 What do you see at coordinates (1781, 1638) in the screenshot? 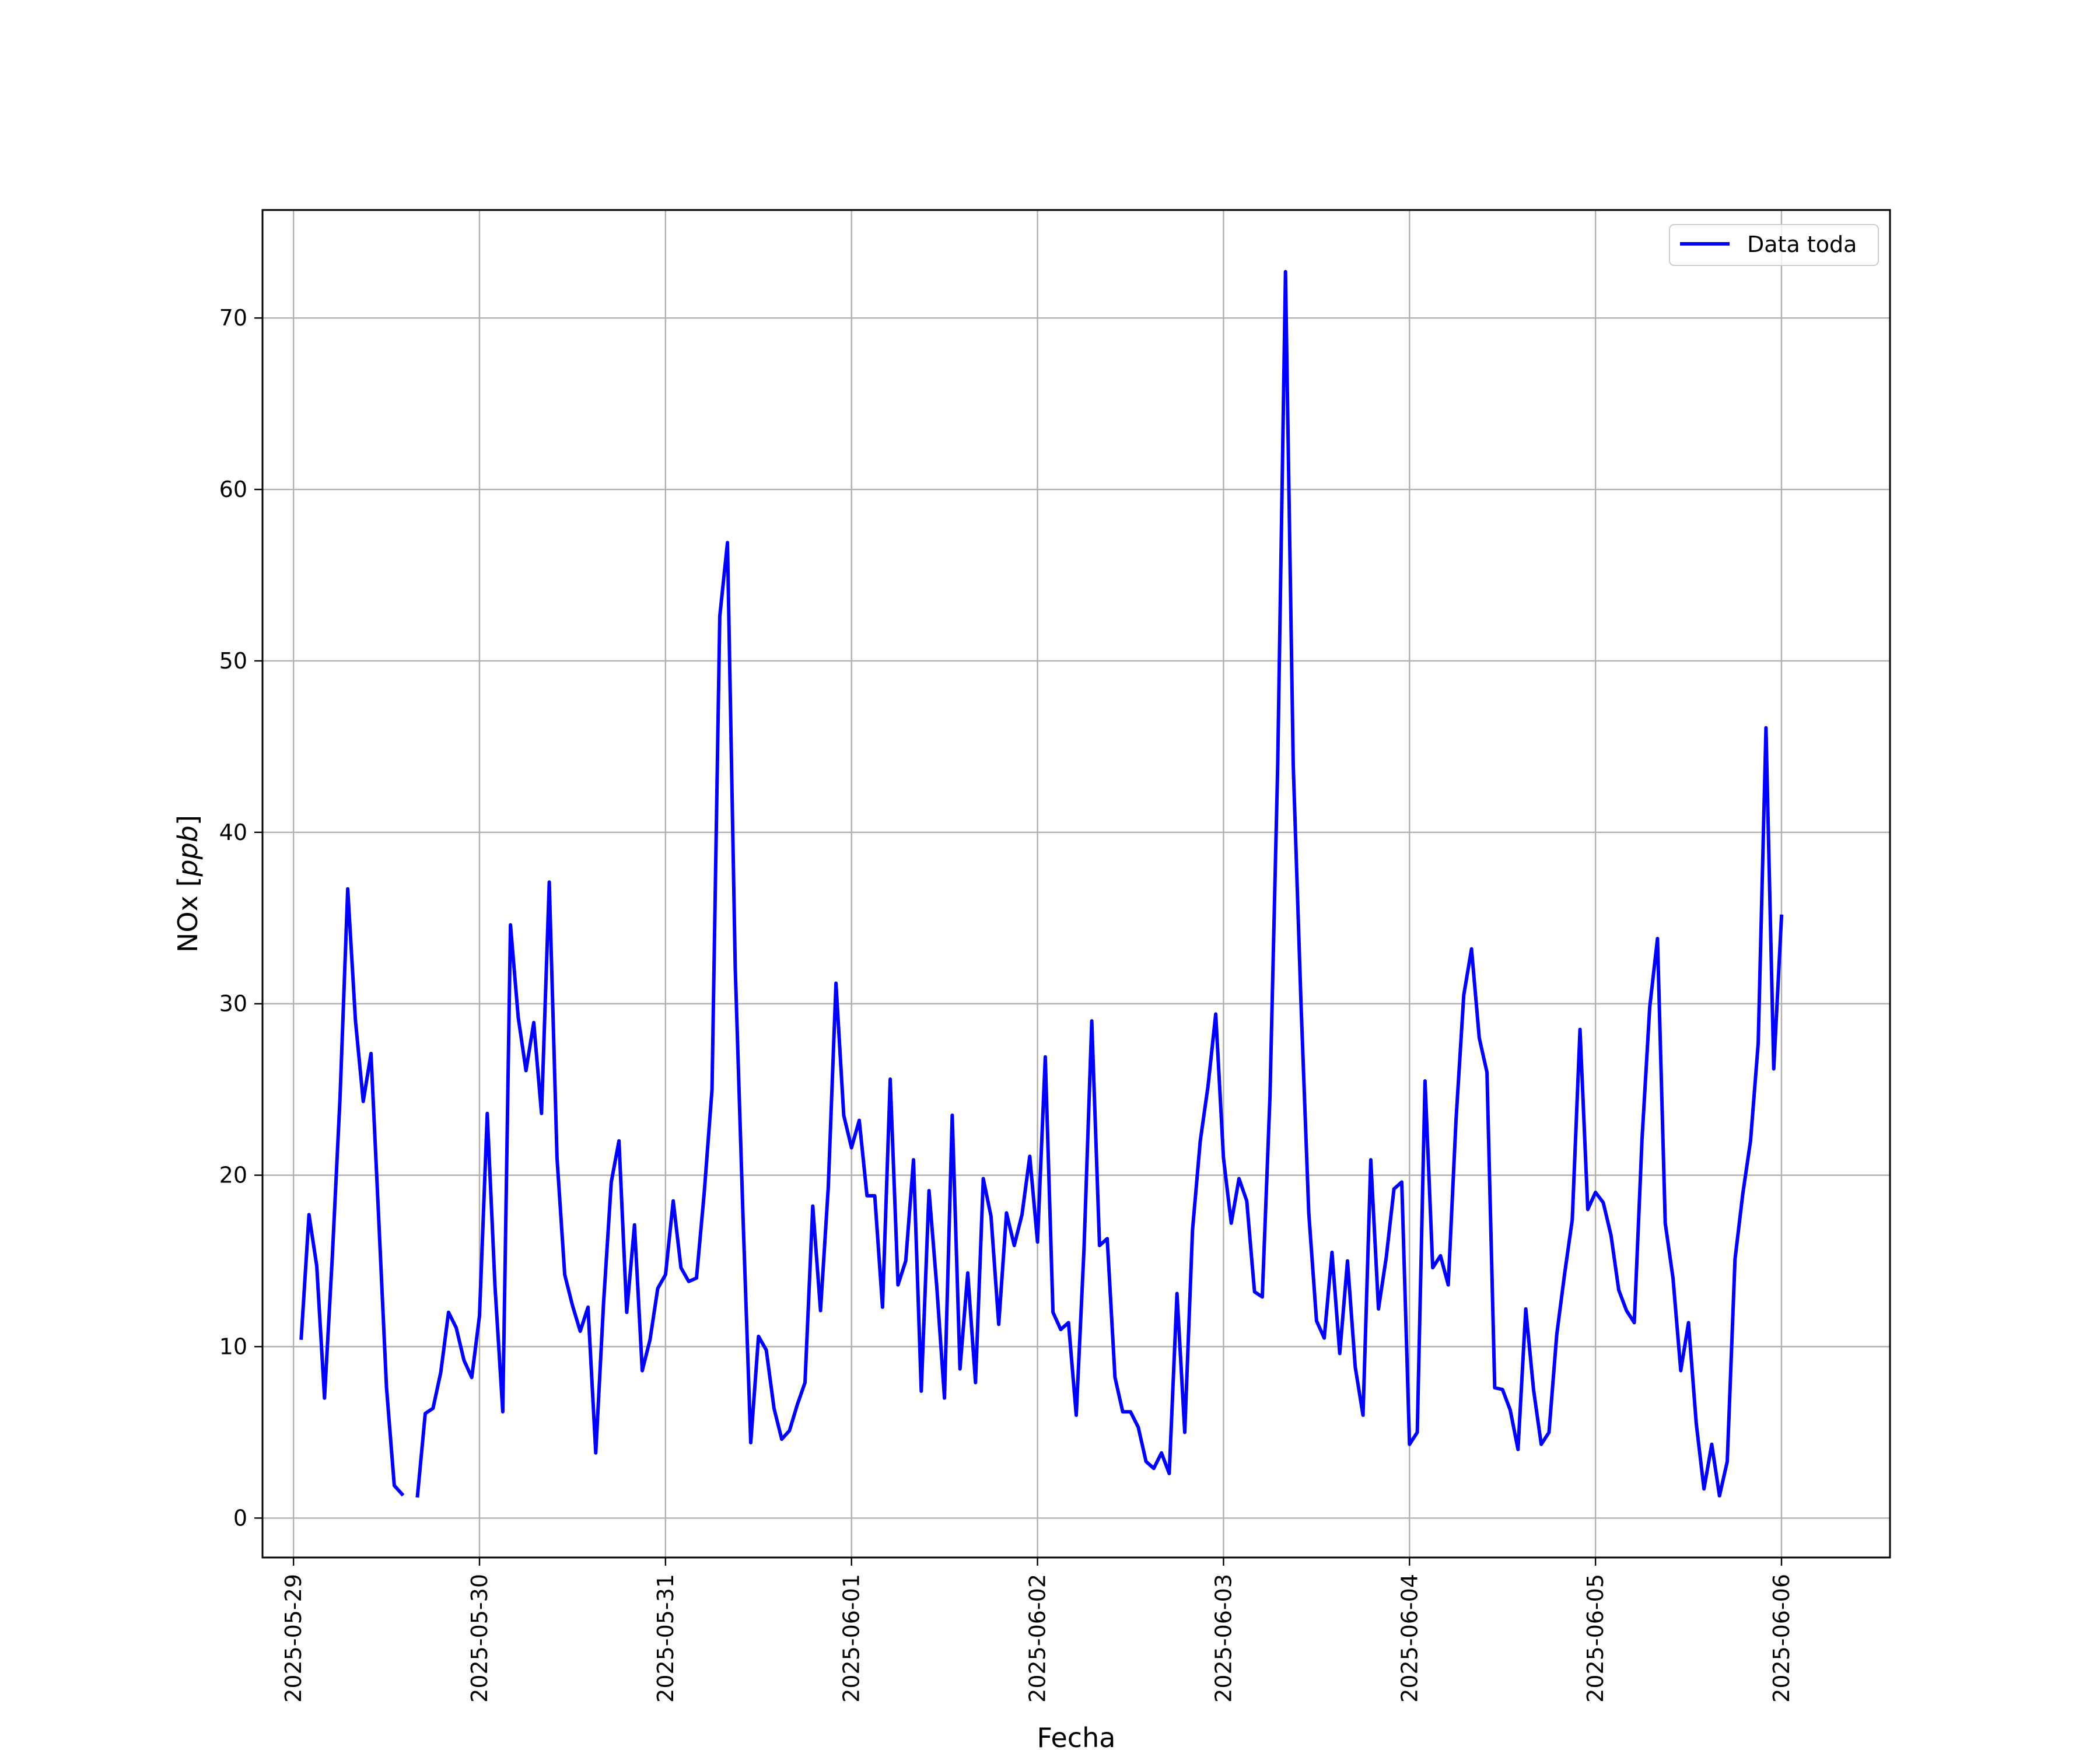
I see `x-tick-label: 2025-06-06` at bounding box center [1781, 1638].